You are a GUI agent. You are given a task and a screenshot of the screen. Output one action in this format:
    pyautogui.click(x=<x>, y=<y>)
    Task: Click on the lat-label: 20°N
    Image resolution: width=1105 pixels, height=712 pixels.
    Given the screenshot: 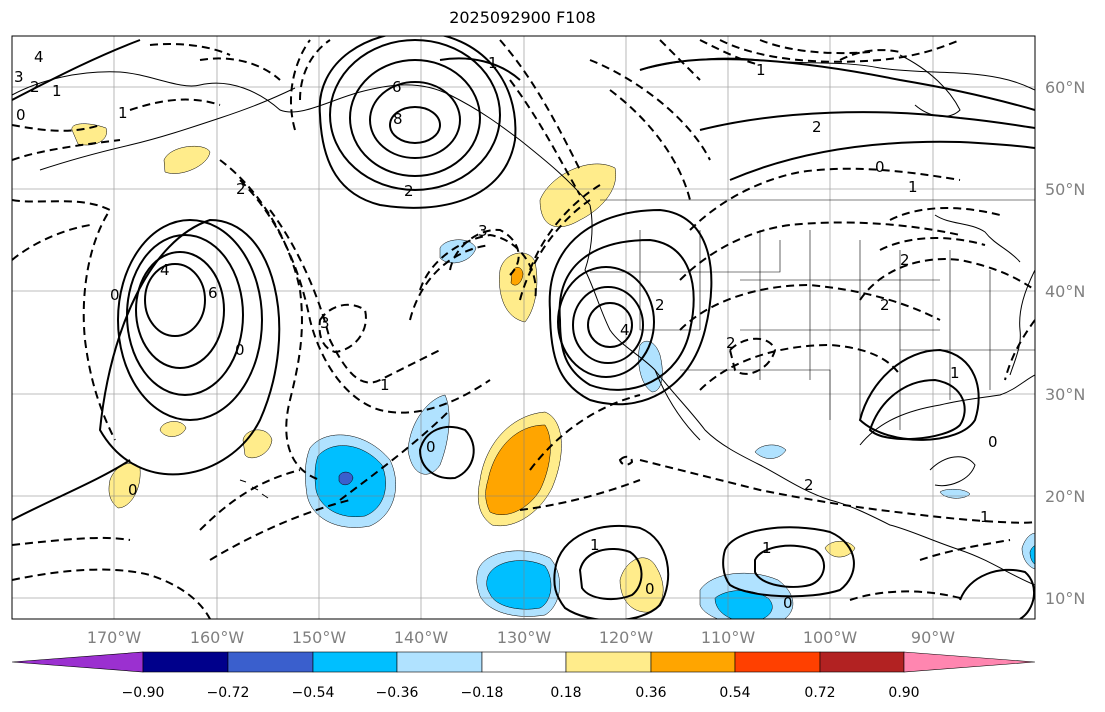 What is the action you would take?
    pyautogui.click(x=1065, y=496)
    